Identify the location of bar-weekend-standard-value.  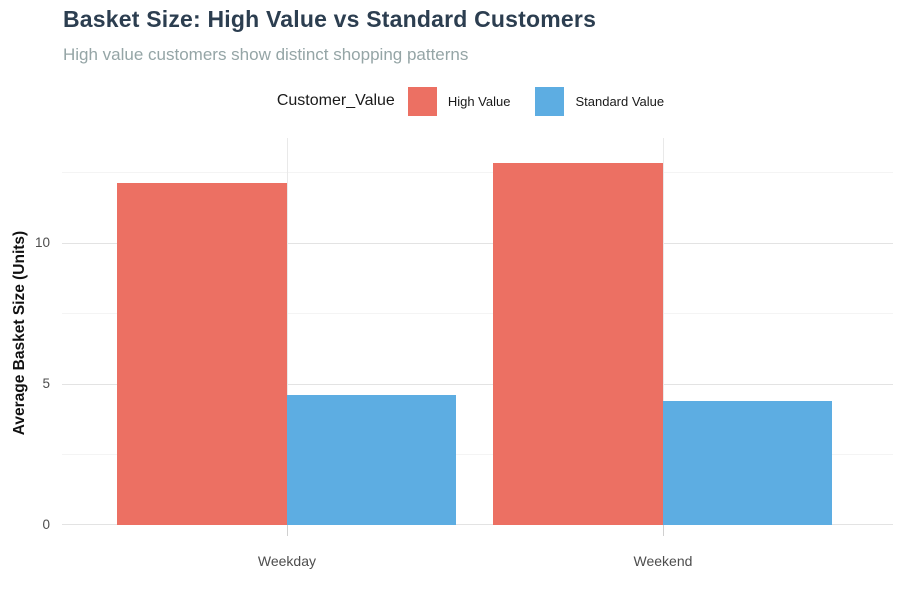
(747, 462).